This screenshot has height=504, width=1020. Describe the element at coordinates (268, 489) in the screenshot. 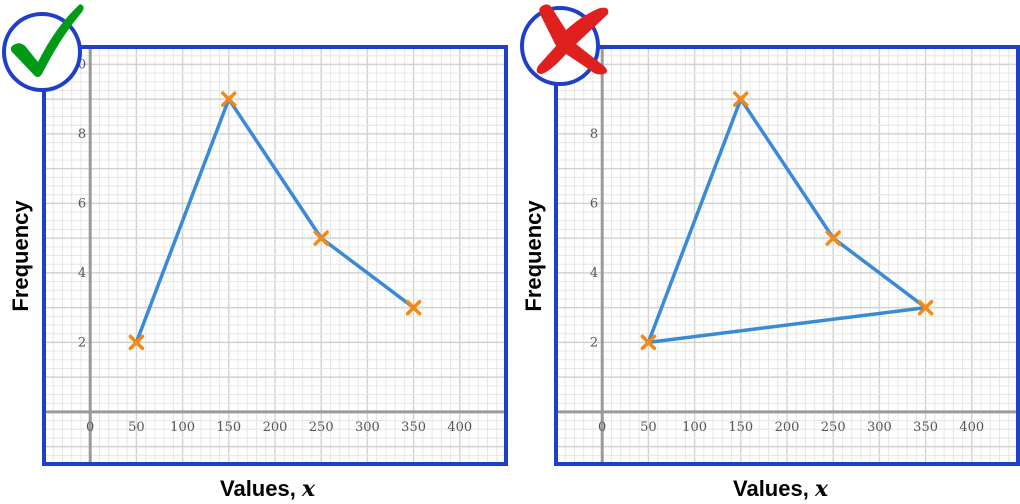

I see `x-axis-label-left: Values, x` at that location.